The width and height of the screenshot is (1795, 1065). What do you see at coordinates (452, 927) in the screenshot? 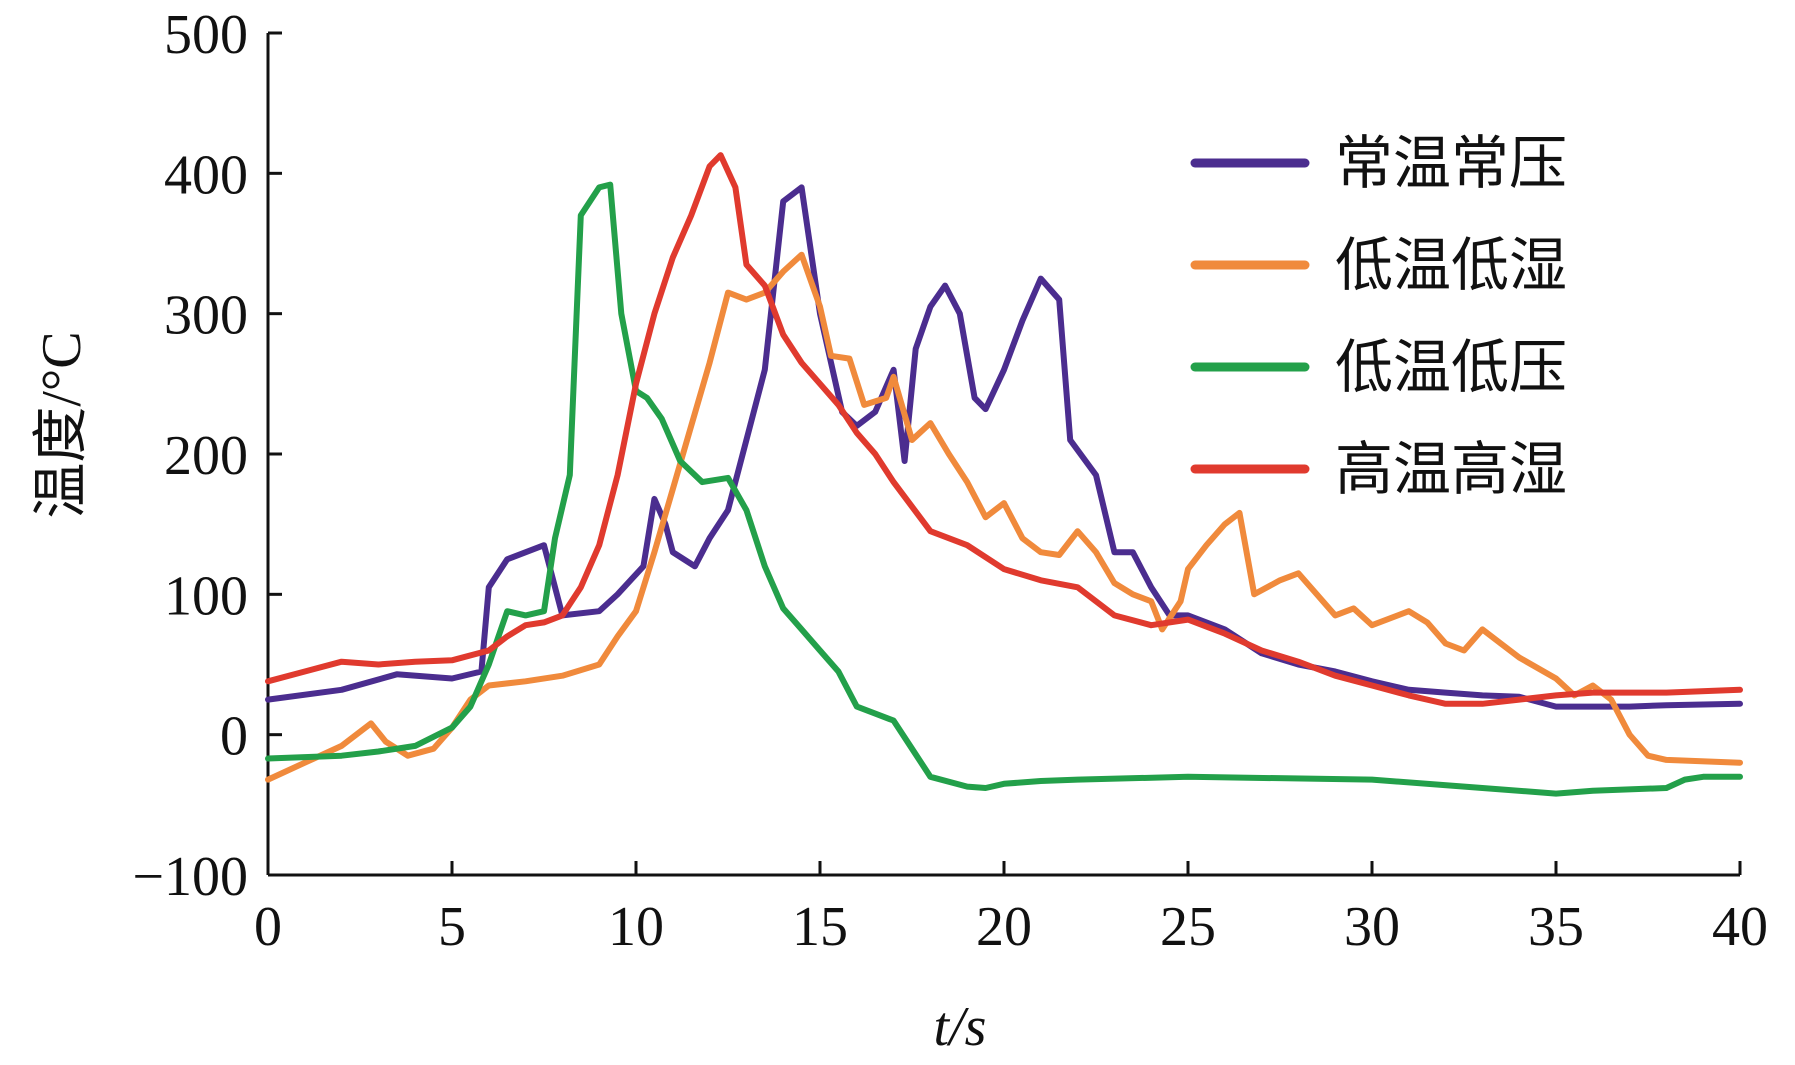
I see `x-tick-label: 5` at bounding box center [452, 927].